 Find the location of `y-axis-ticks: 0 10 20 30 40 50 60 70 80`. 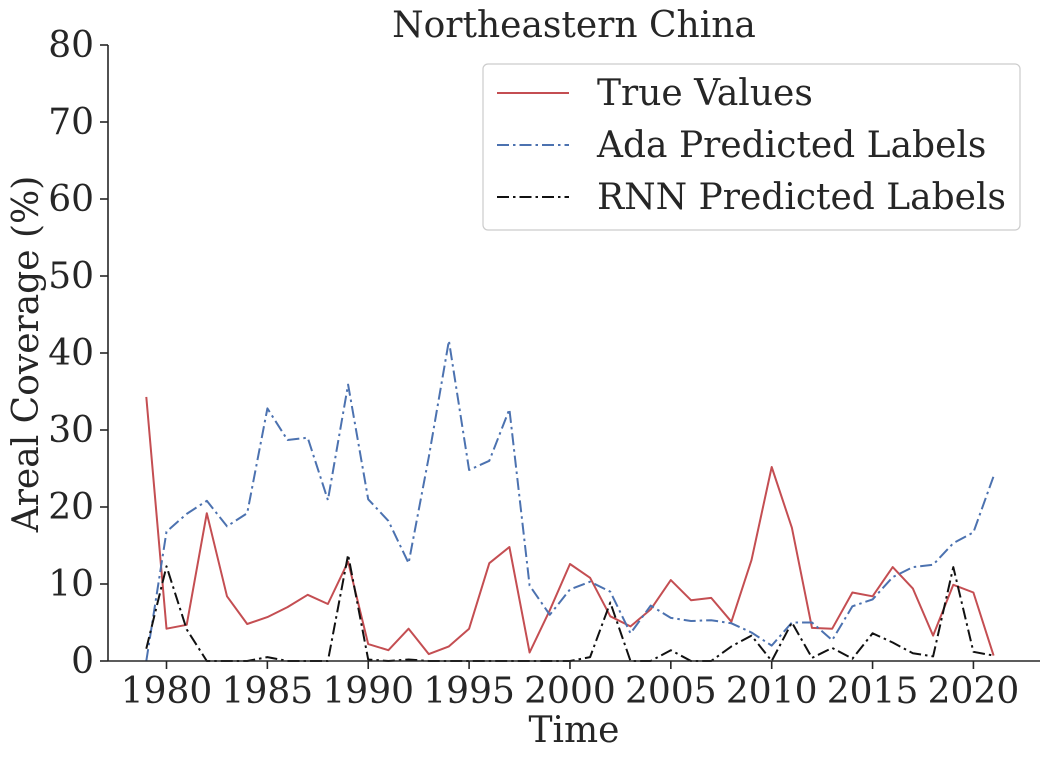

y-axis-ticks: 0 10 20 30 40 50 60 70 80 is located at coordinates (78, 353).